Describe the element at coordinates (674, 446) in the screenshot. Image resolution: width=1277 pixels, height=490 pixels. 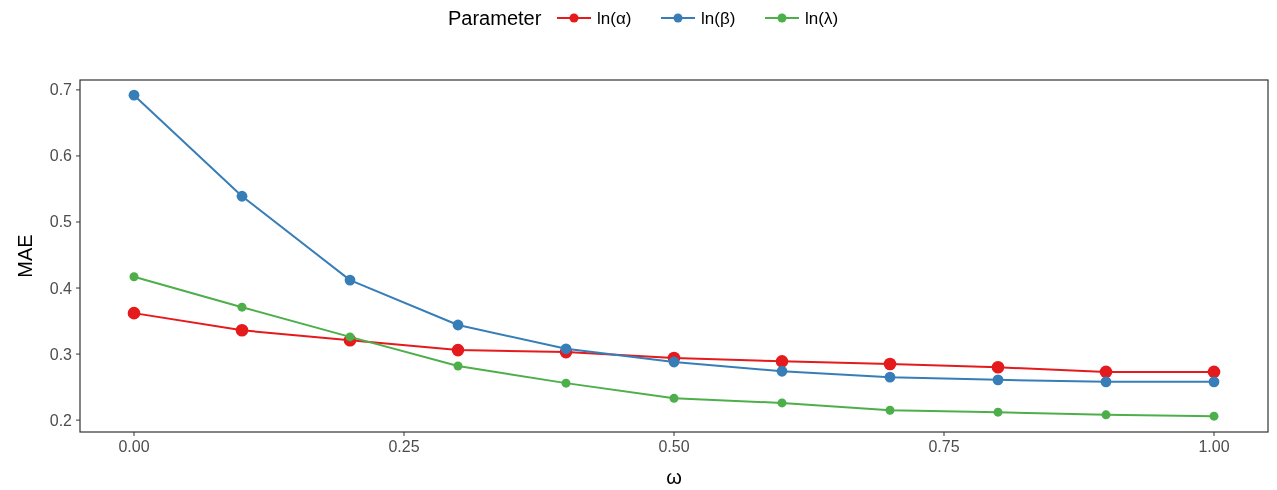
I see `x-tick-label: 0.50` at that location.